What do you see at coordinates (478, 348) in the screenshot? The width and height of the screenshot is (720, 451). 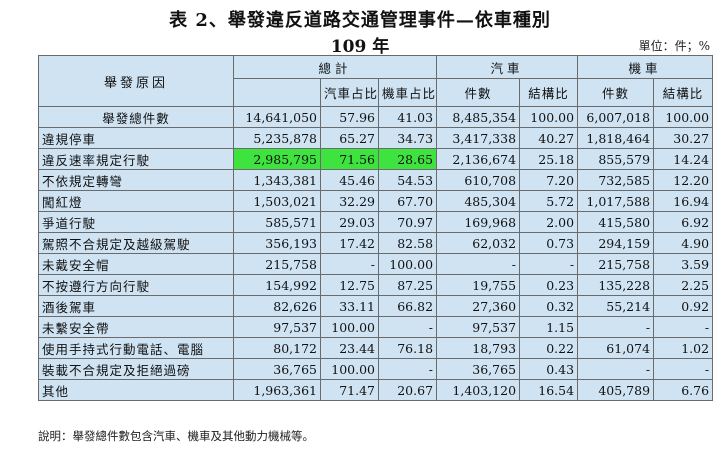 I see `table-cell: 18,793` at bounding box center [478, 348].